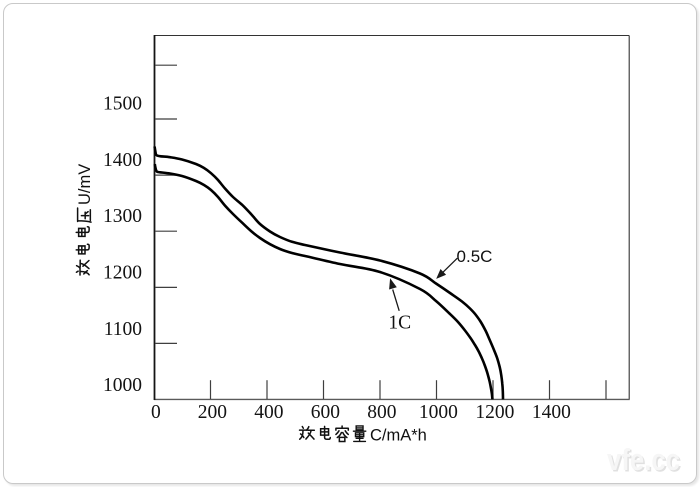 The height and width of the screenshot is (487, 700). I want to click on svg-text: 400, so click(268, 412).